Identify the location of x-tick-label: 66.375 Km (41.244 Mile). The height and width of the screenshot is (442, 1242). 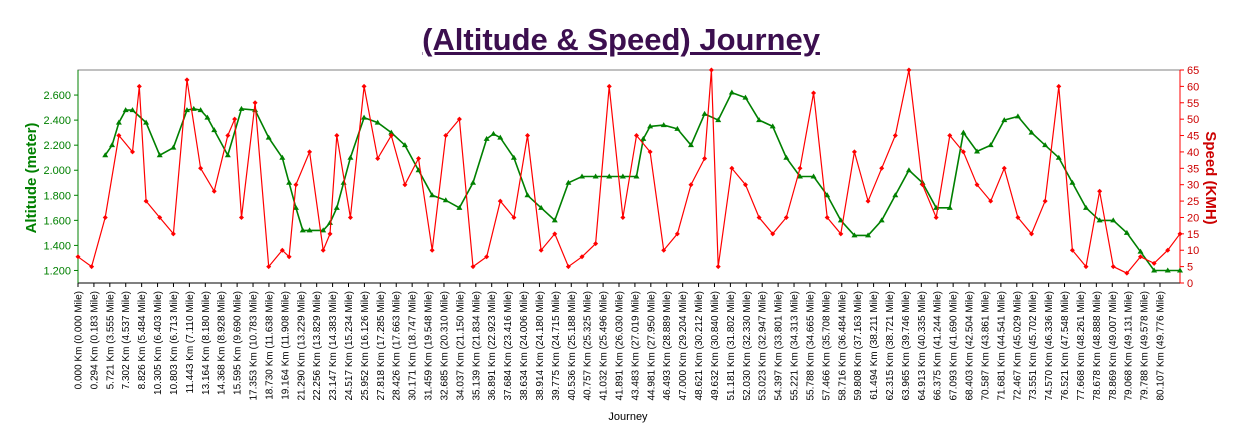
(938, 346).